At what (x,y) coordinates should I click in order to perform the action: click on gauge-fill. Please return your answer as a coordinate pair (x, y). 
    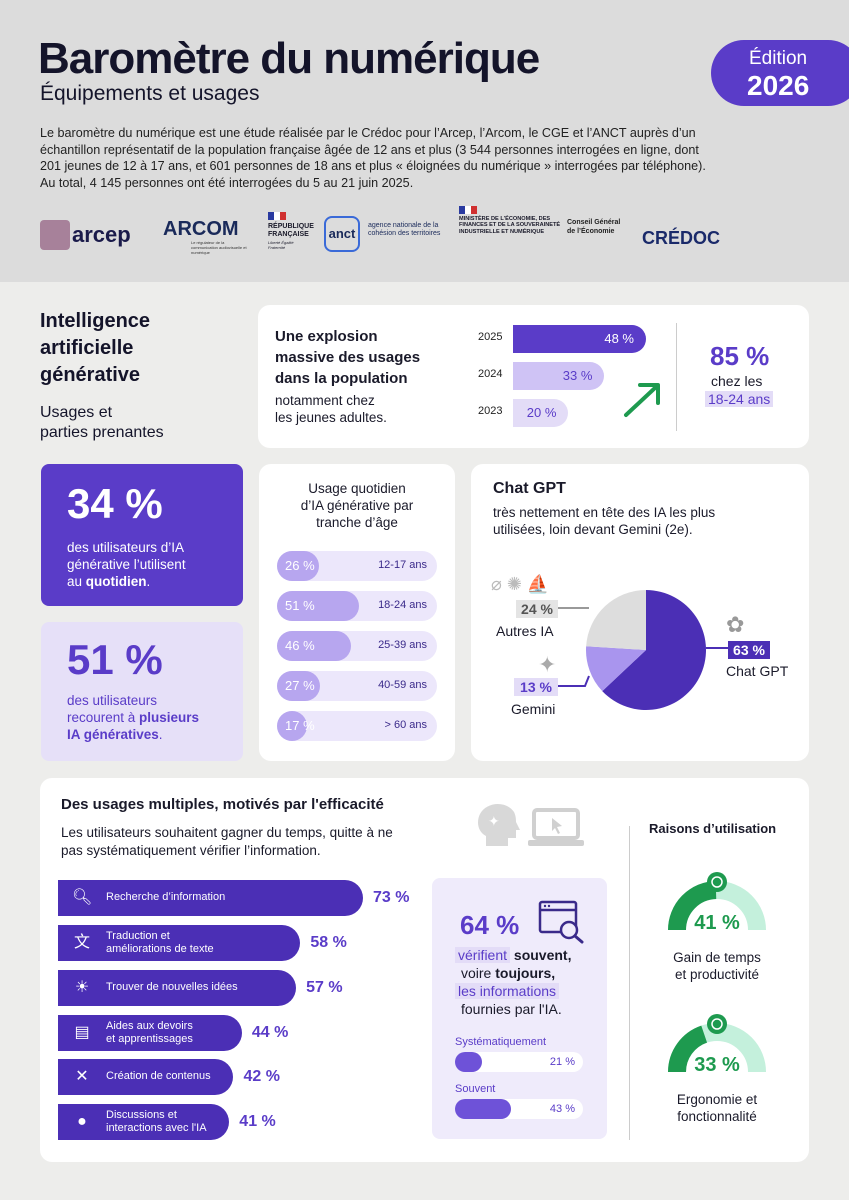
    Looking at the image, I should click on (688, 1049).